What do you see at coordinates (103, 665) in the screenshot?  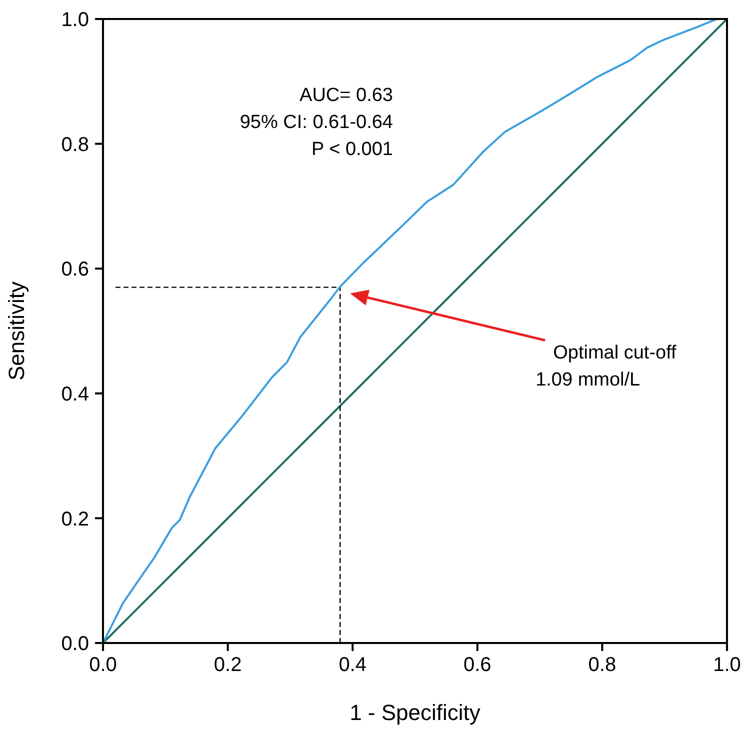 I see `x-tick-label: 0.0` at bounding box center [103, 665].